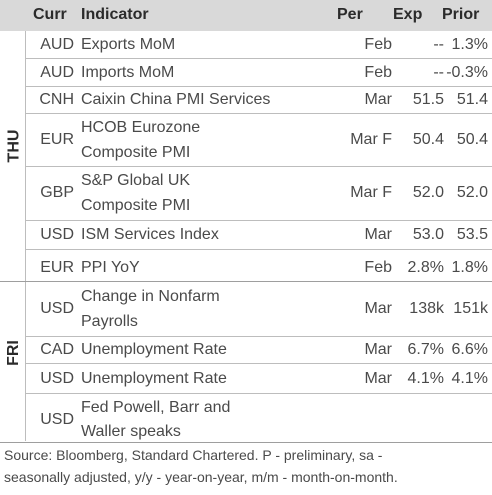 The image size is (492, 495). I want to click on table-row: USD Unemployment Rate Mar 4.1% 4.1%, so click(259, 378).